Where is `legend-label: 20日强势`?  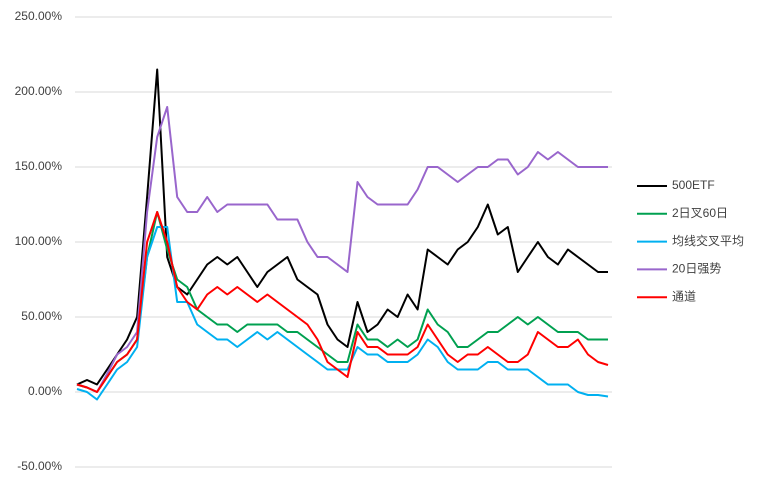 legend-label: 20日强势 is located at coordinates (696, 269).